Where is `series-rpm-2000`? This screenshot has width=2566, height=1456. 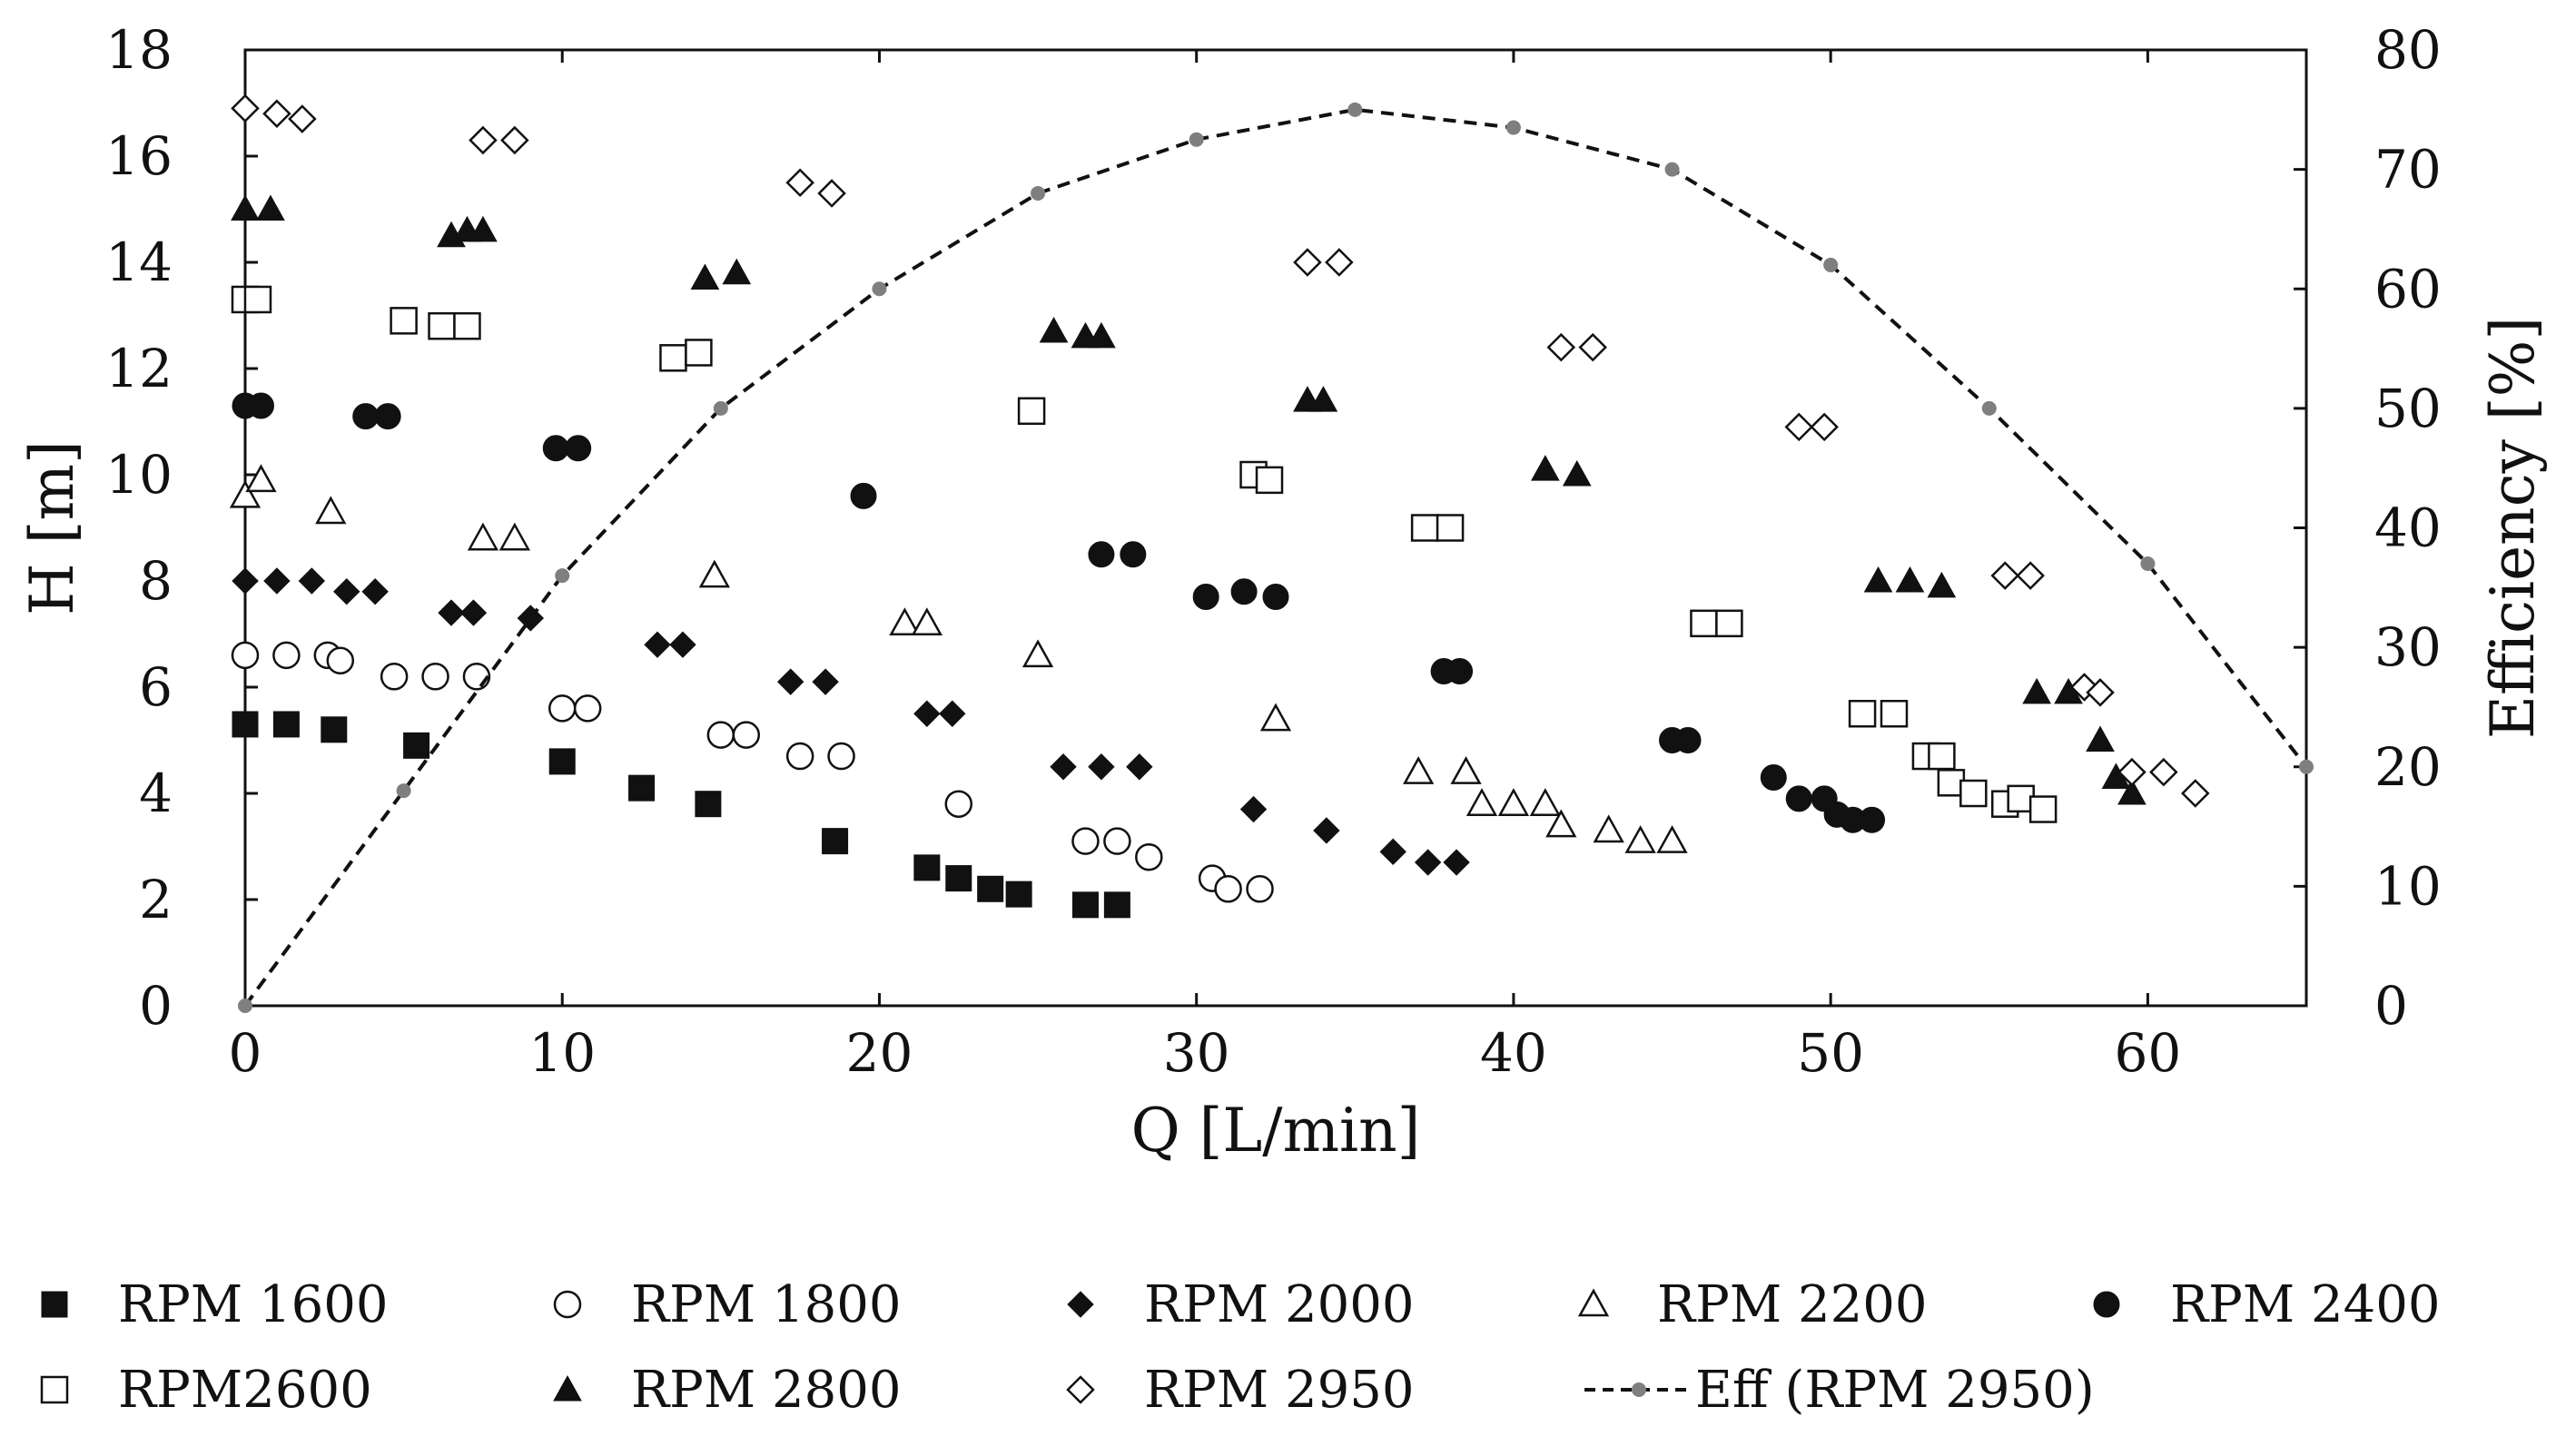 series-rpm-2000 is located at coordinates (851, 721).